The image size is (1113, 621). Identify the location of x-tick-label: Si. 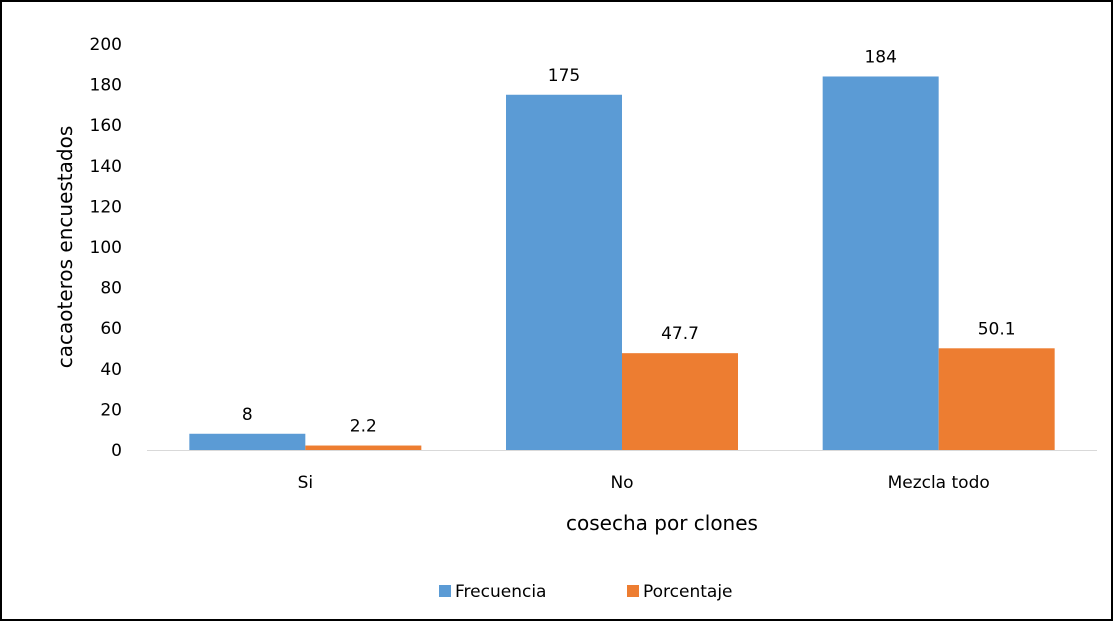
(306, 483).